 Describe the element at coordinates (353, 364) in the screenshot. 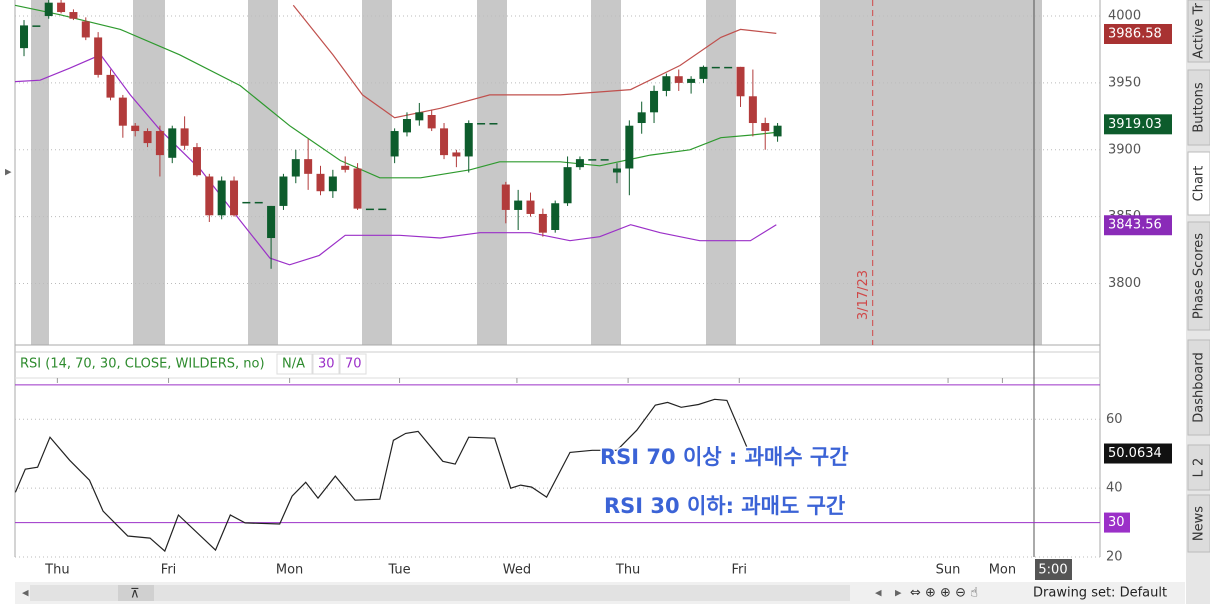

I see `level-box` at that location.